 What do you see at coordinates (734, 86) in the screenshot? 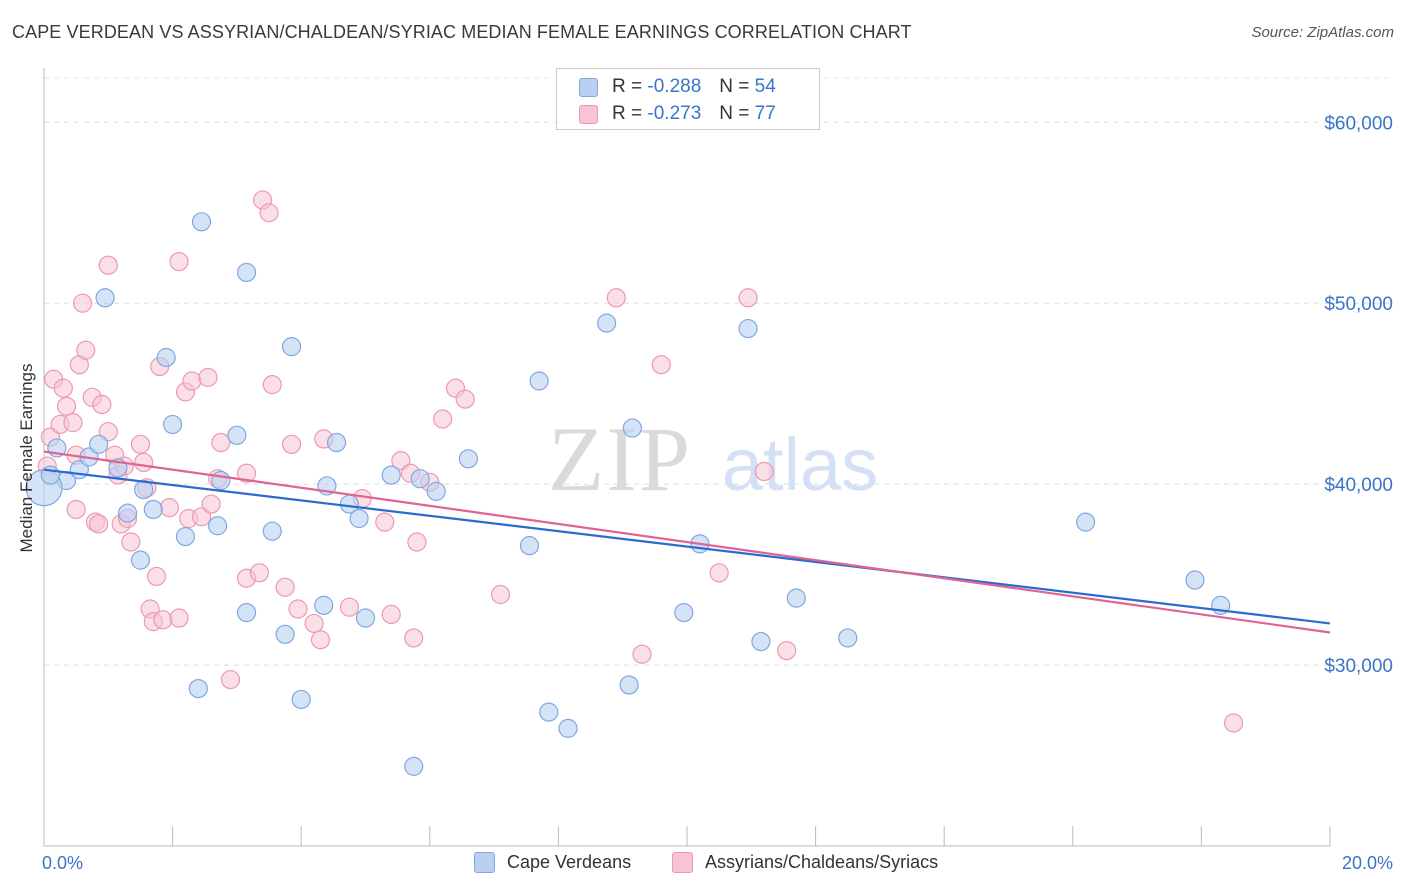
I see `legend-n-label: N =` at bounding box center [734, 86].